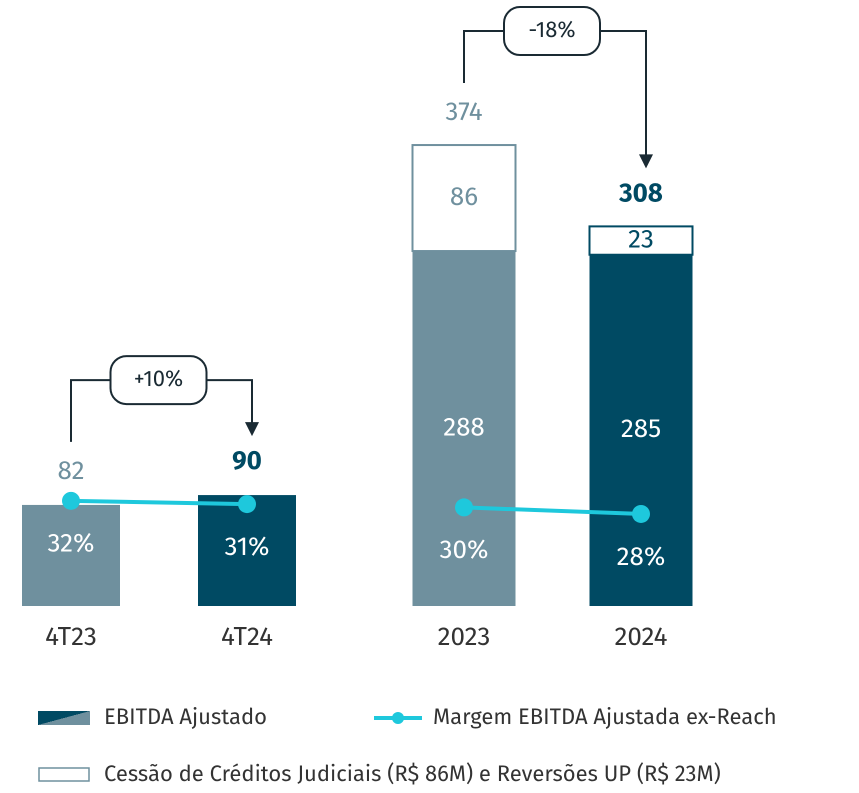 The image size is (859, 793). What do you see at coordinates (641, 556) in the screenshot?
I see `margin-label: 28%` at bounding box center [641, 556].